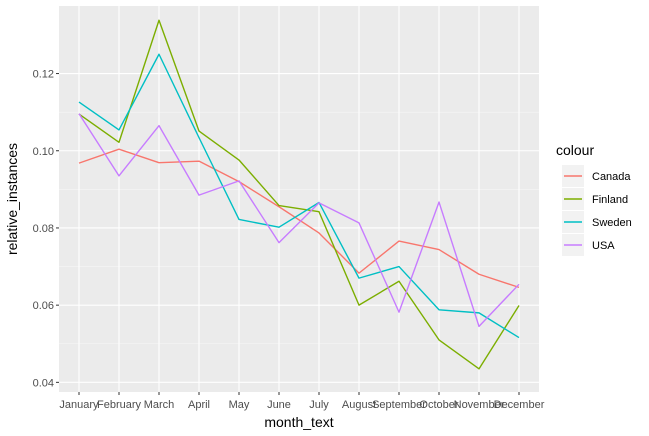  I want to click on x-tick-label: February, so click(119, 405).